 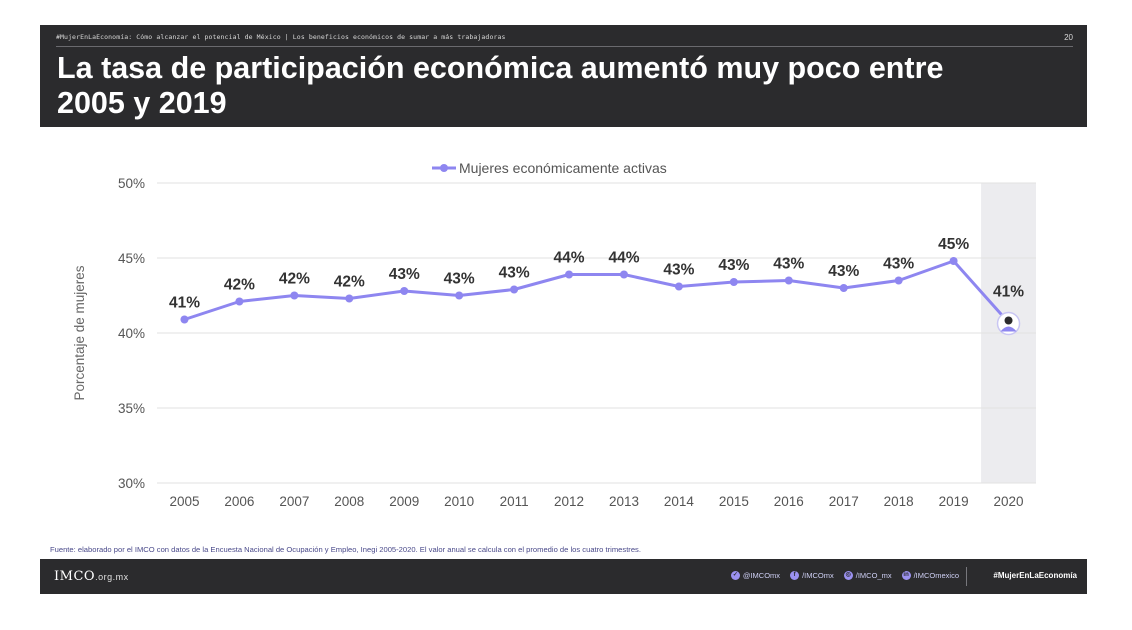 I want to click on y-tick-label: 45%, so click(x=131, y=258).